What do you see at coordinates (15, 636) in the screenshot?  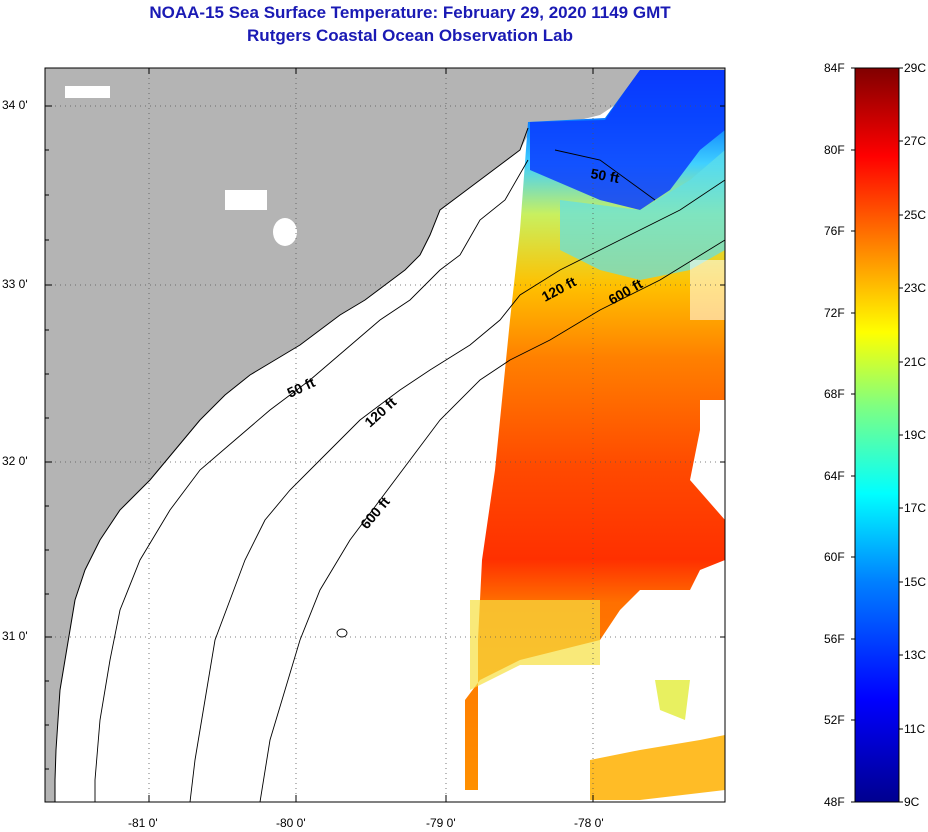 I see `lat-label-31: 31 0'` at bounding box center [15, 636].